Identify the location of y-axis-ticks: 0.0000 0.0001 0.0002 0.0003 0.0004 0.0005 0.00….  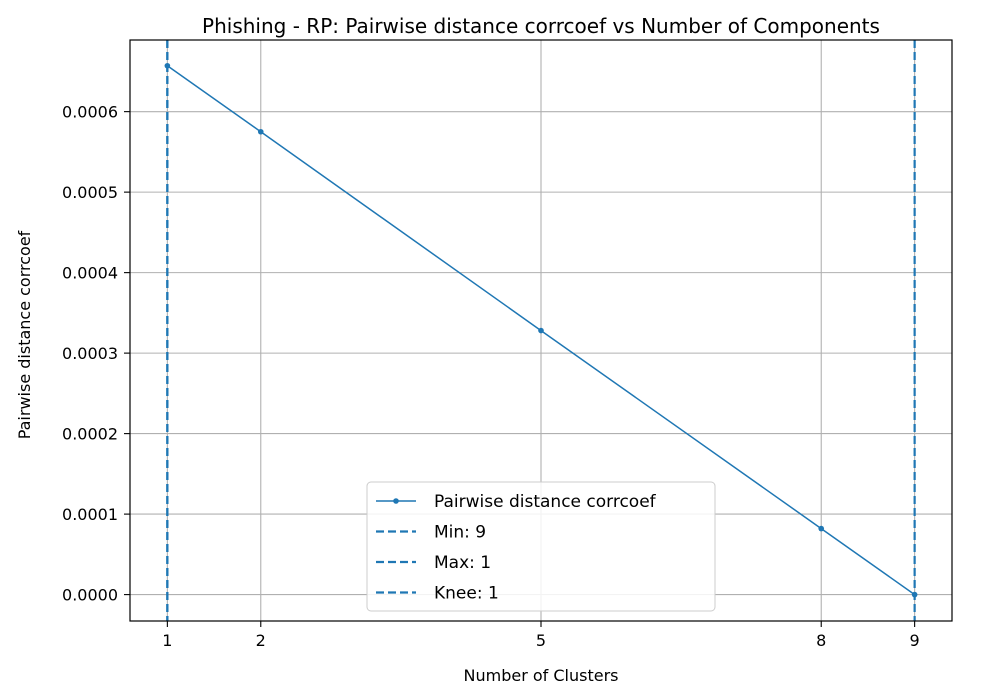
(96, 354).